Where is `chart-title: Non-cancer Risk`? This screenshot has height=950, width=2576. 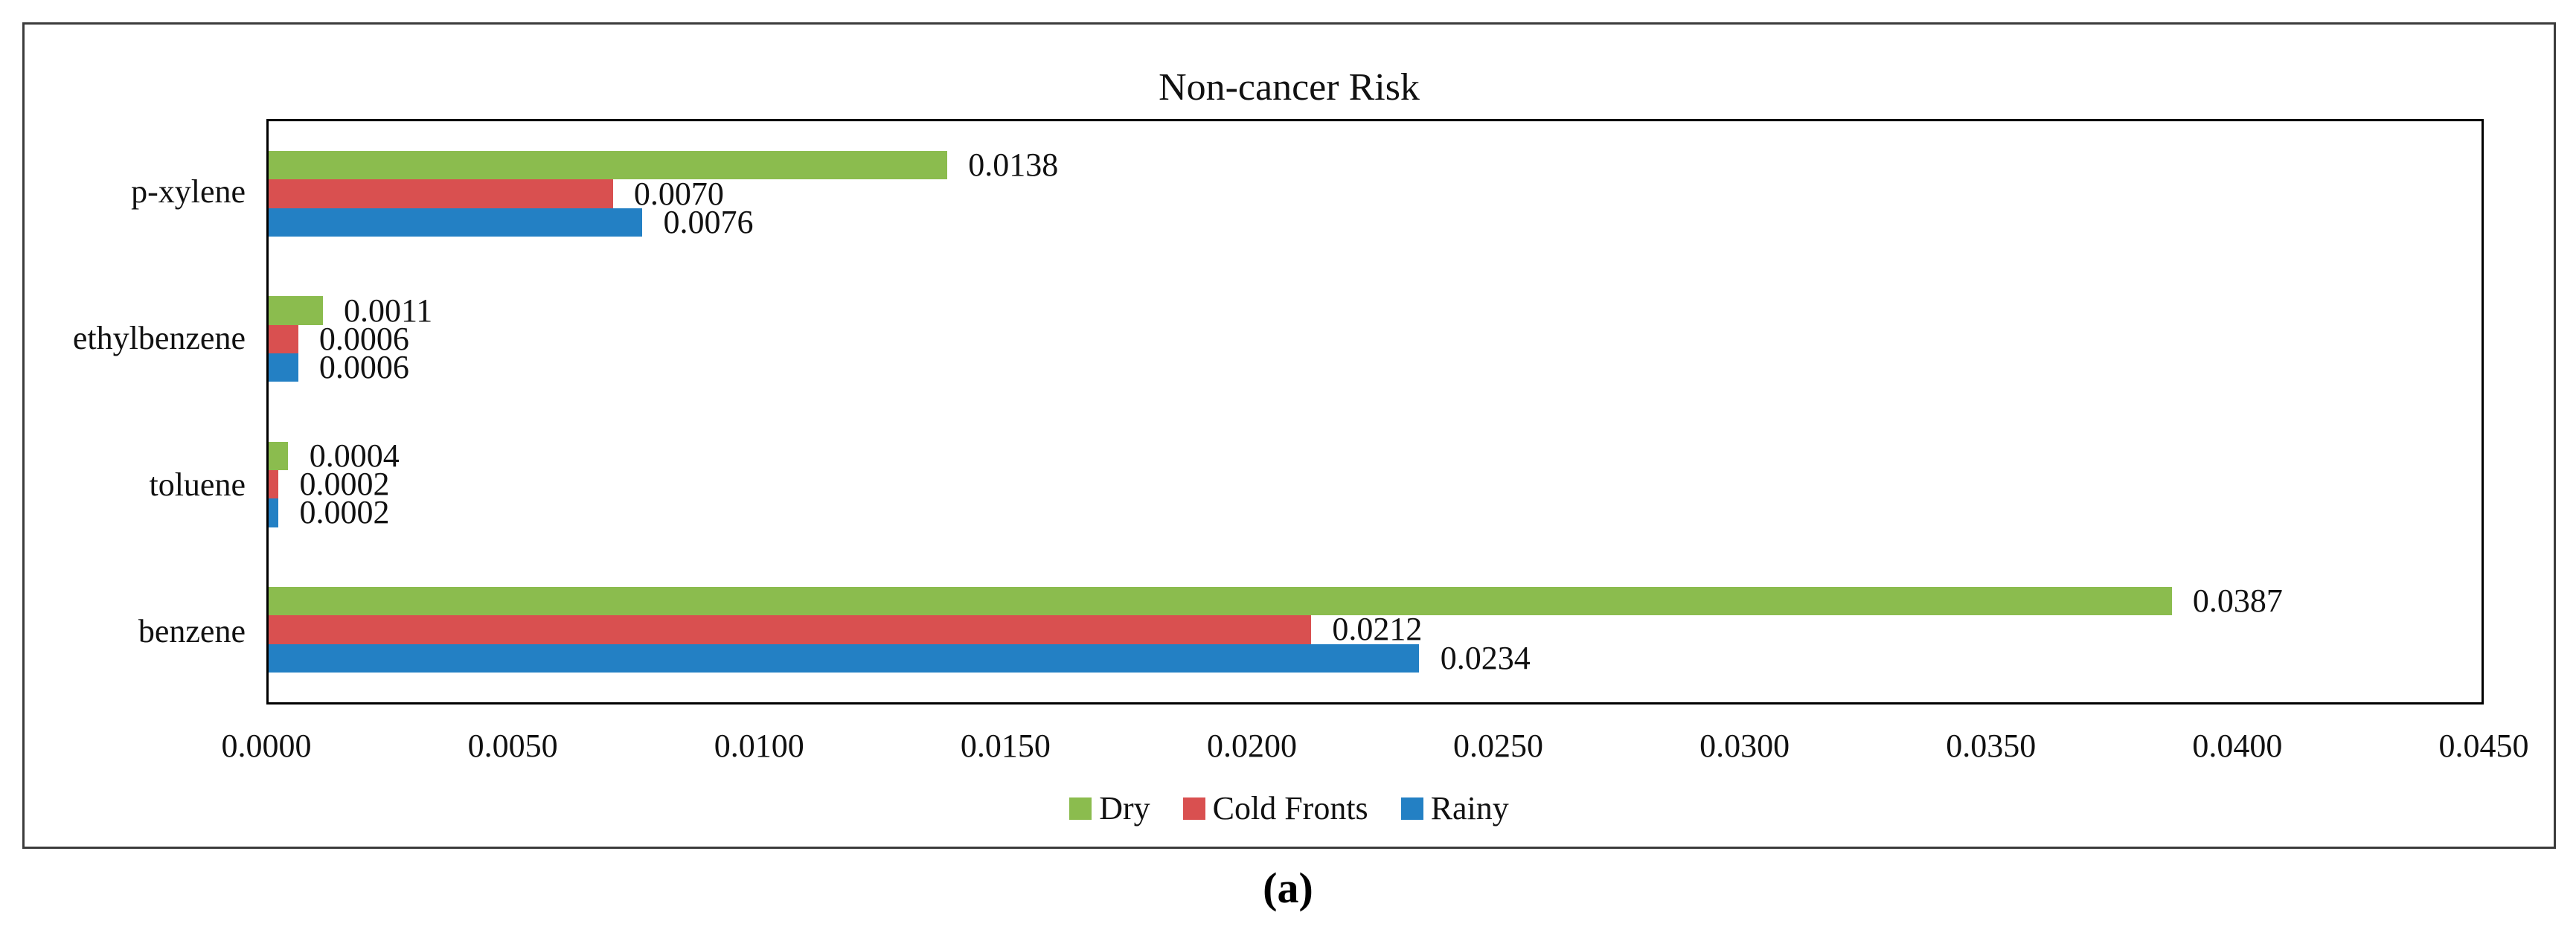 chart-title: Non-cancer Risk is located at coordinates (1289, 88).